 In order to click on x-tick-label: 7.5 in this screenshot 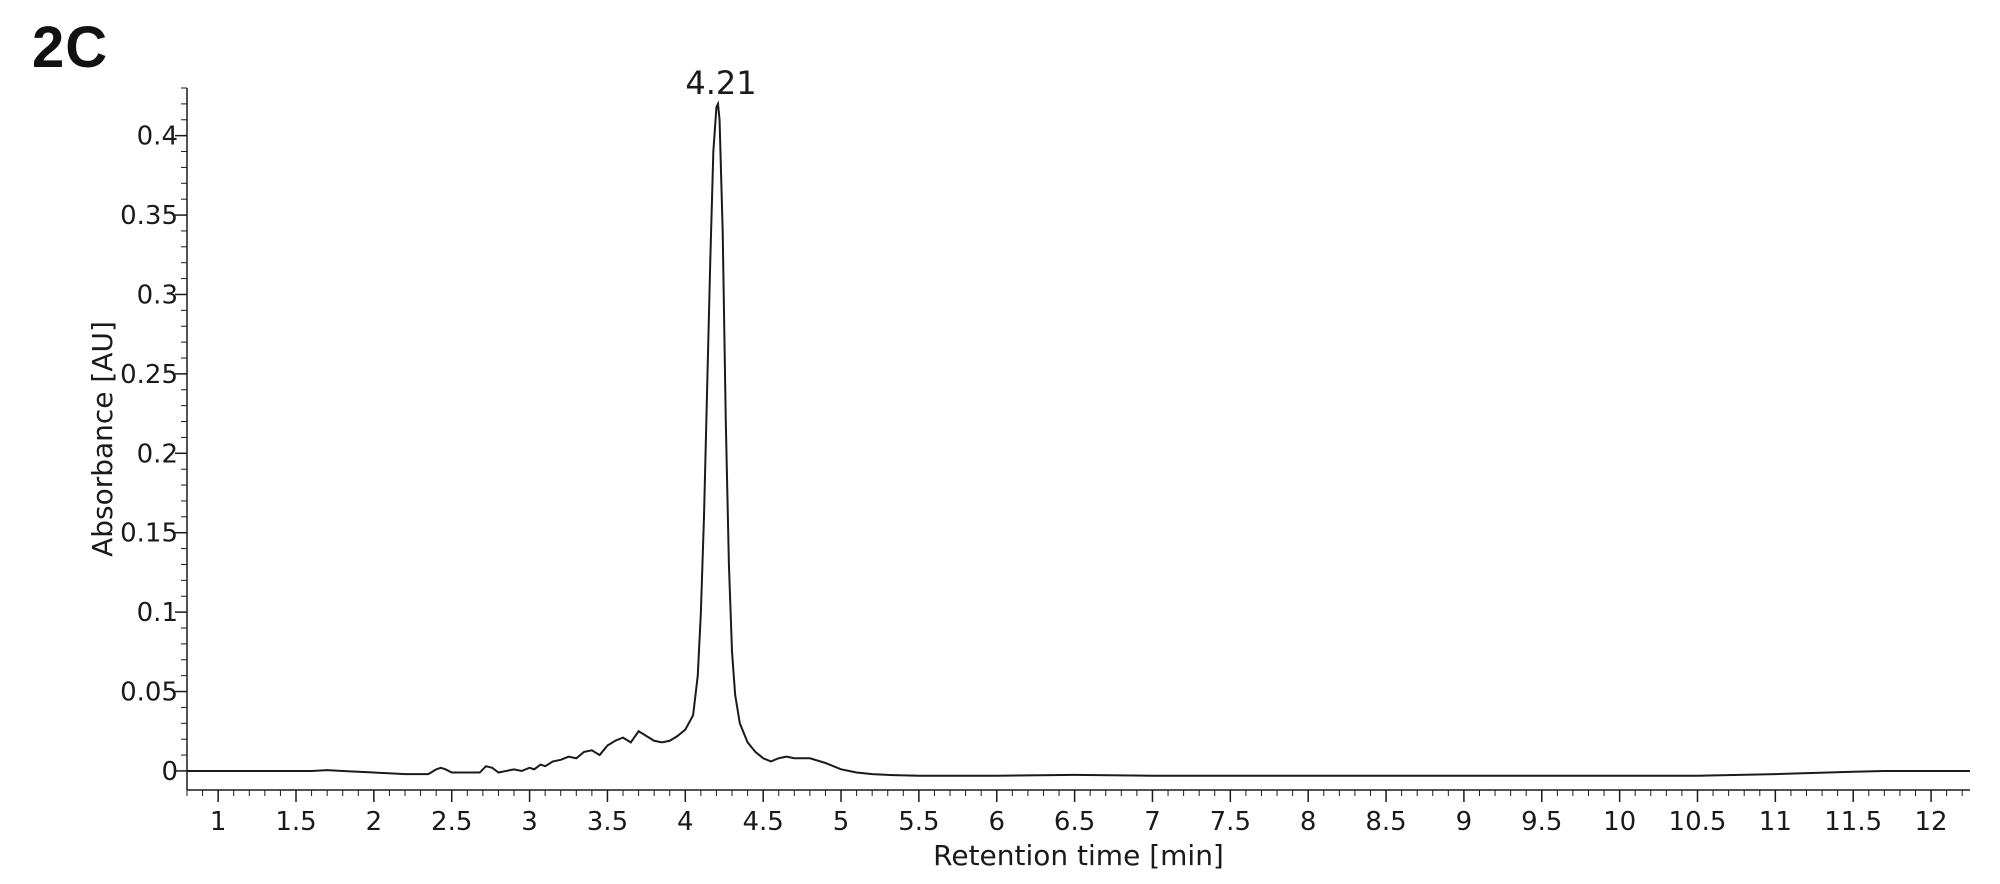, I will do `click(1230, 822)`.